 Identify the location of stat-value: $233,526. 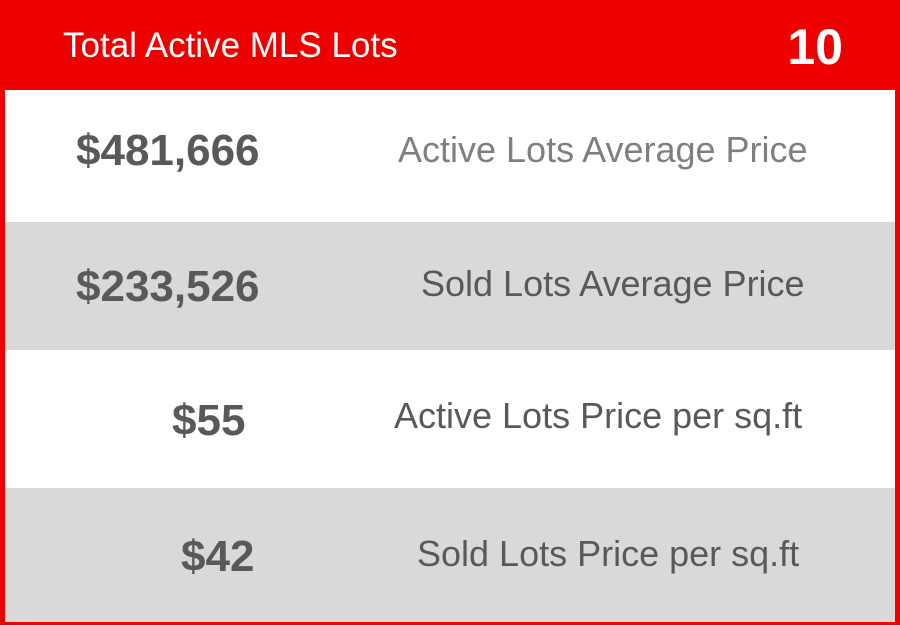
(168, 286).